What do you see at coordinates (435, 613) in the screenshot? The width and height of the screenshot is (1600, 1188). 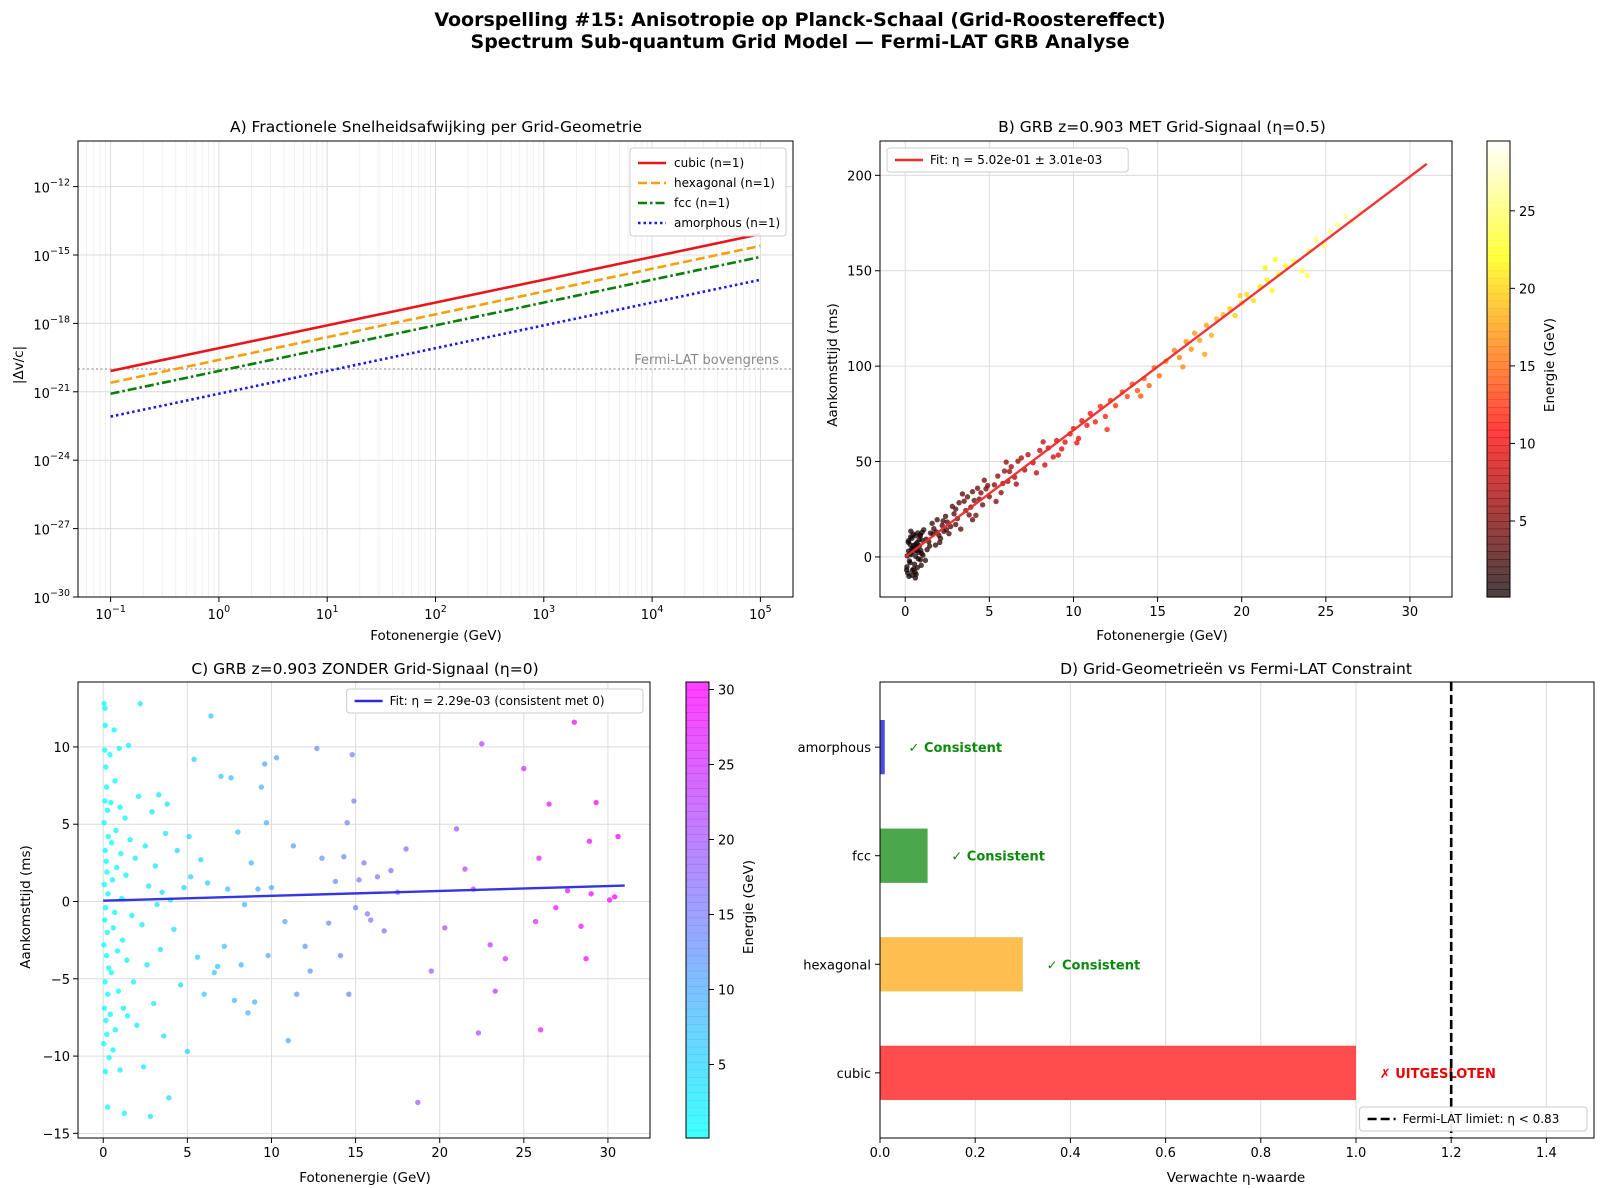 I see `panel-a-xtick-label: 10²` at bounding box center [435, 613].